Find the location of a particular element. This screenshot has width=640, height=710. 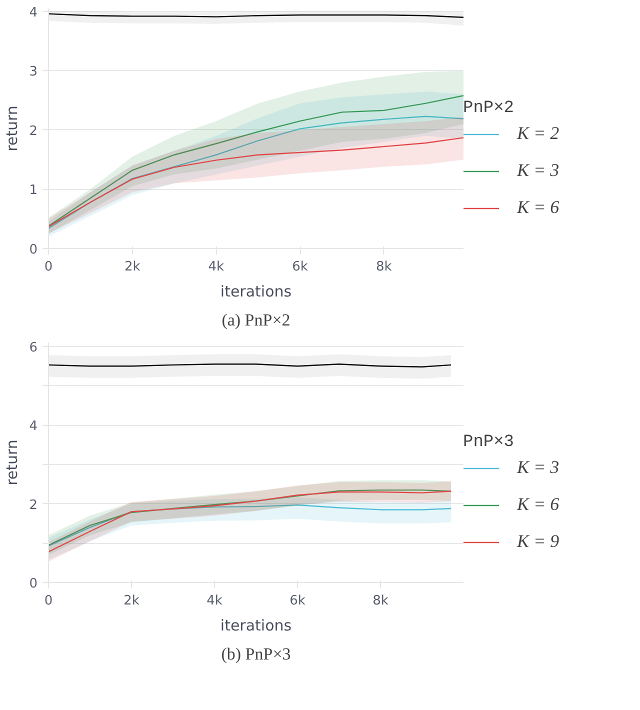

y-tick-label: 1 is located at coordinates (33, 190).